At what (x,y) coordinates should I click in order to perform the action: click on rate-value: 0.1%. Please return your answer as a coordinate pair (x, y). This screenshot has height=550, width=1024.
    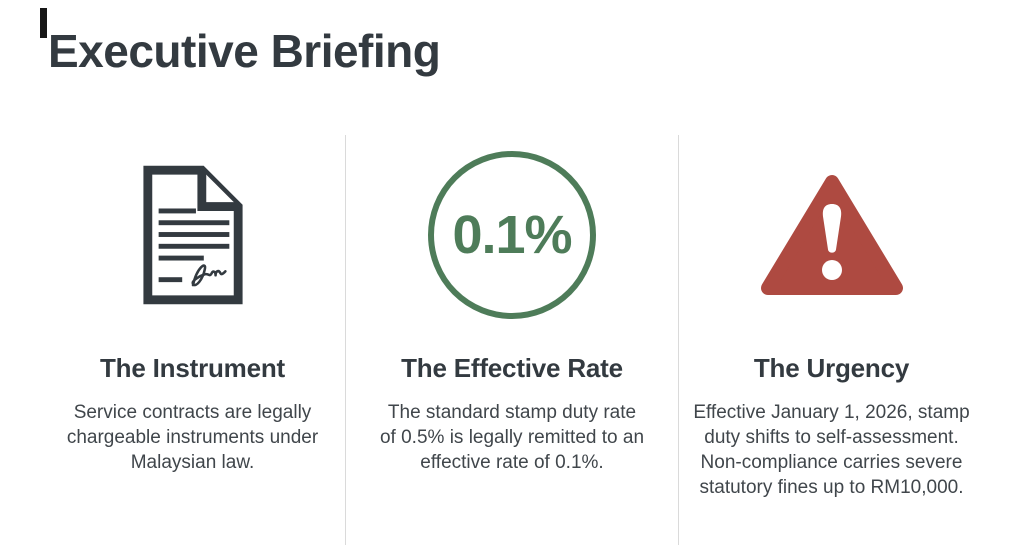
    Looking at the image, I should click on (512, 235).